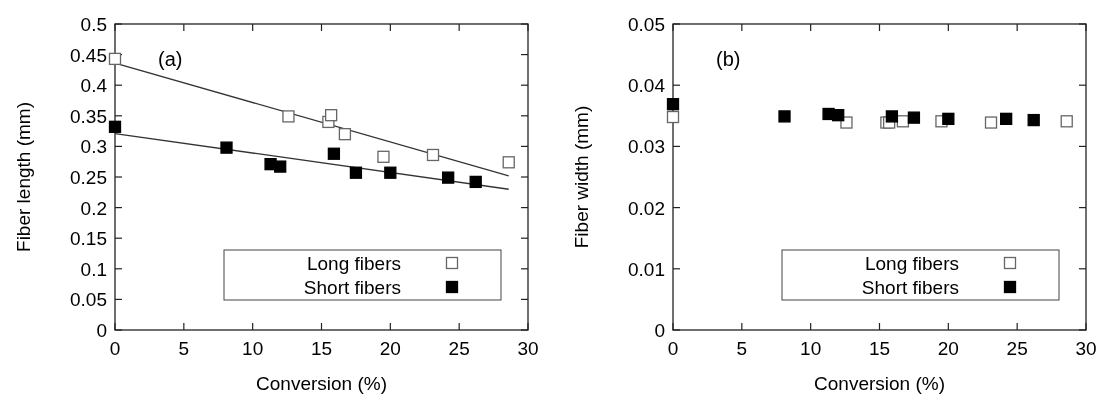  Describe the element at coordinates (646, 269) in the screenshot. I see `y-tick-label: 0.01` at that location.